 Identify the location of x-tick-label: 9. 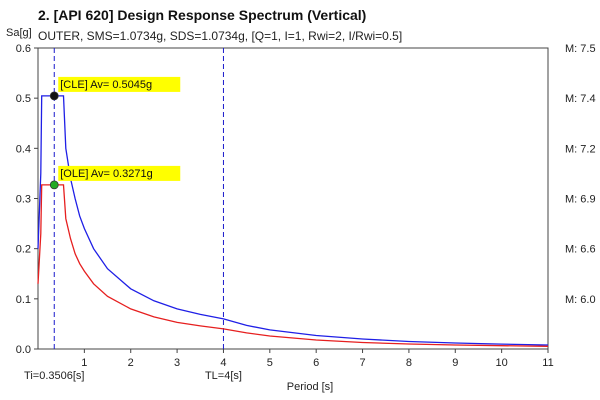
(455, 363).